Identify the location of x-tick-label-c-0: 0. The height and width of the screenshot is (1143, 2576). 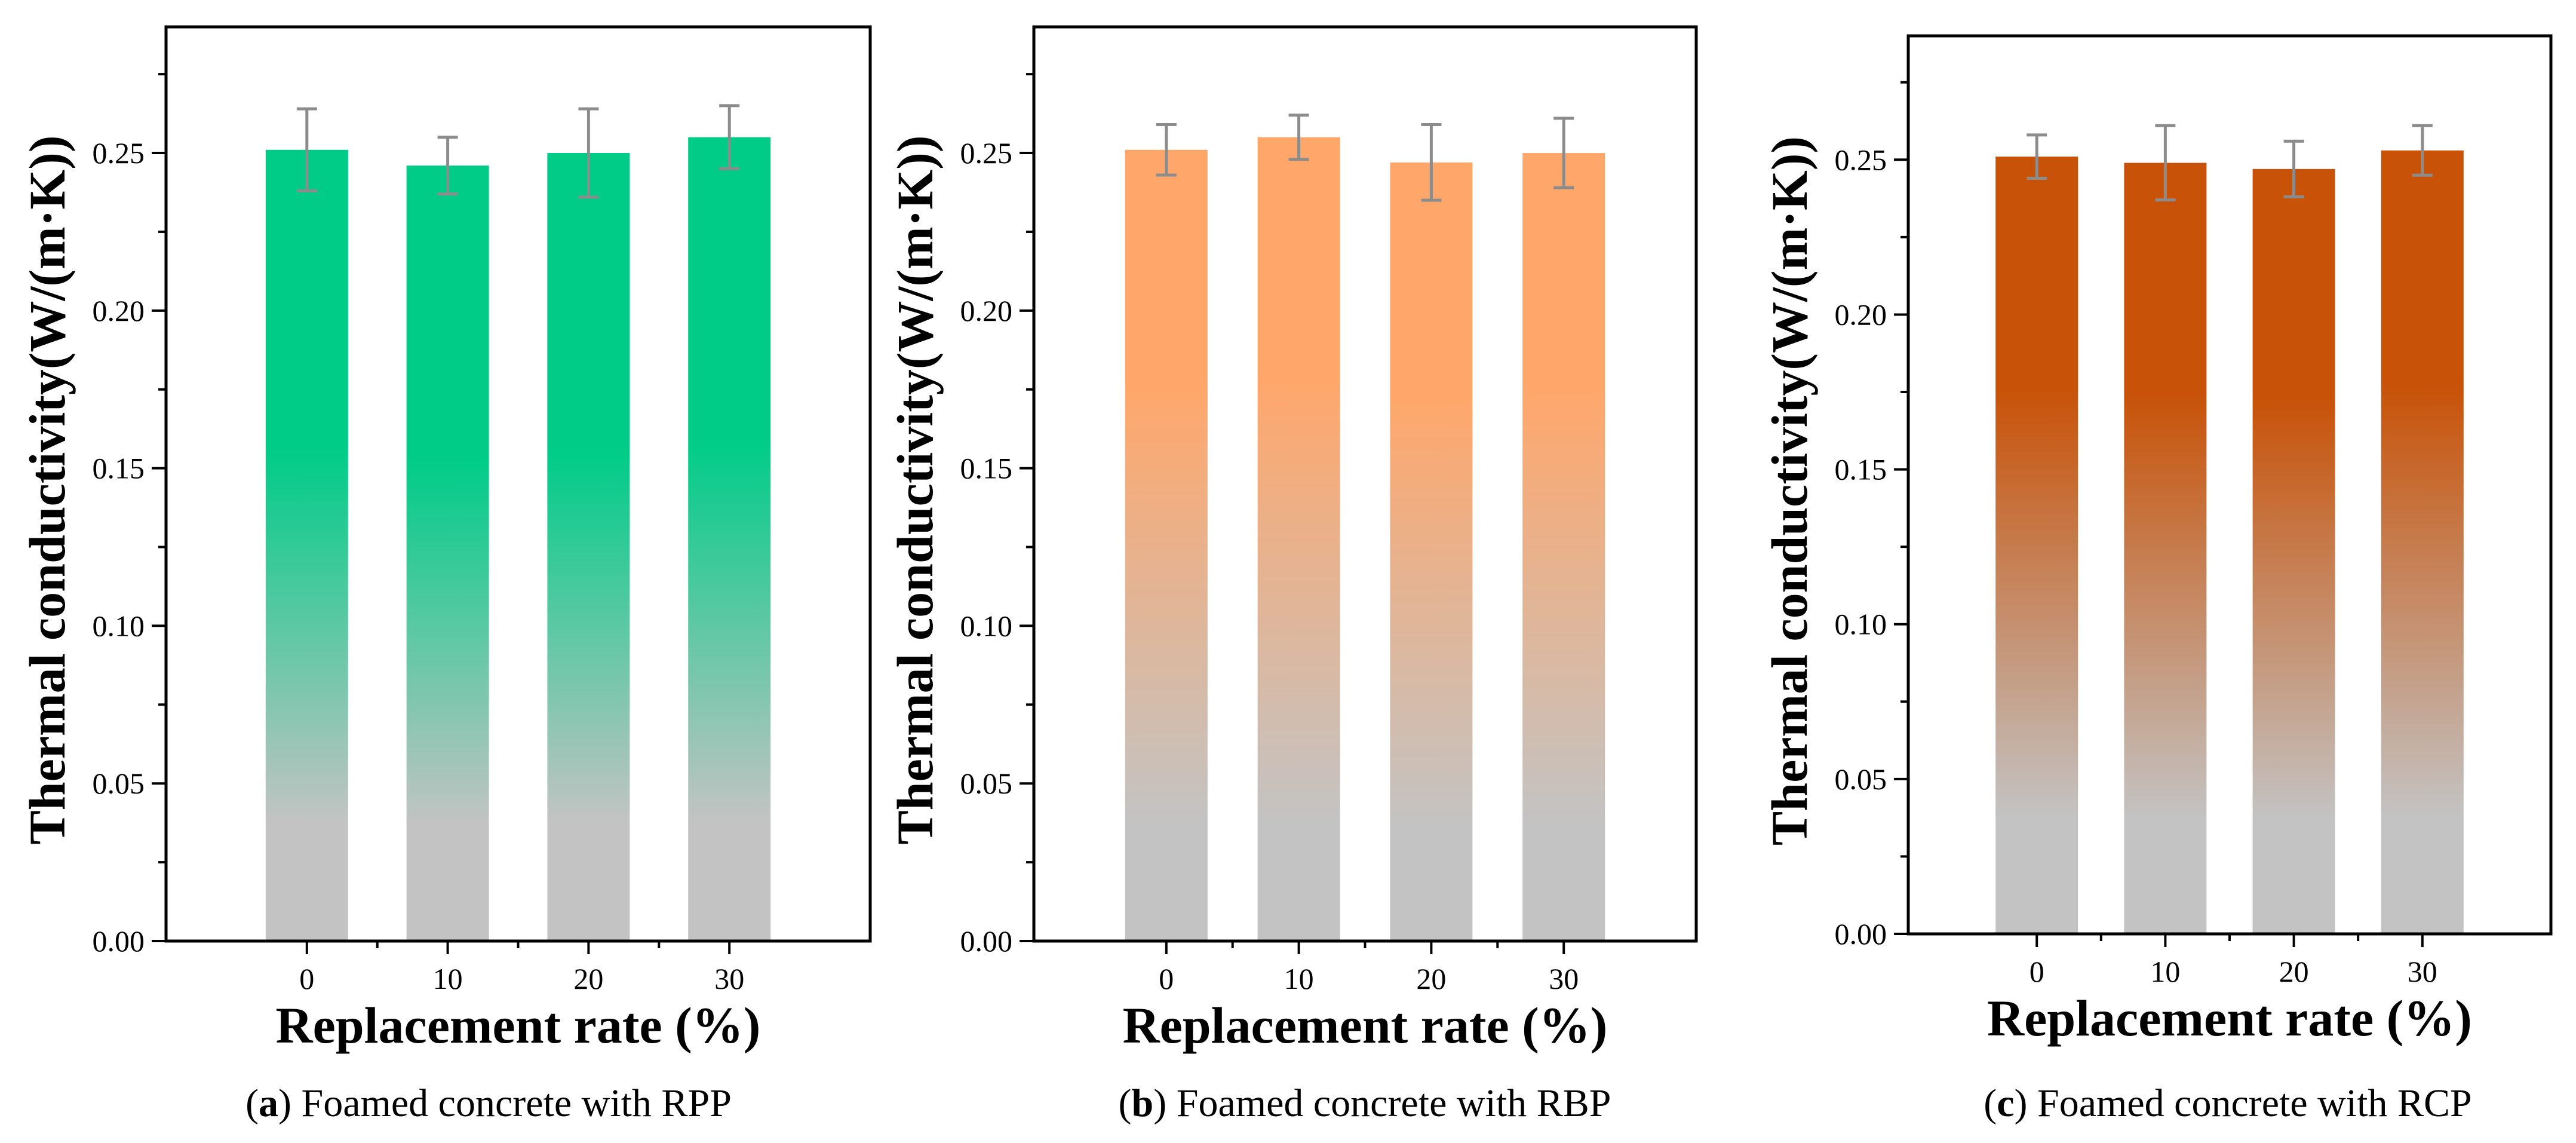
(2037, 972).